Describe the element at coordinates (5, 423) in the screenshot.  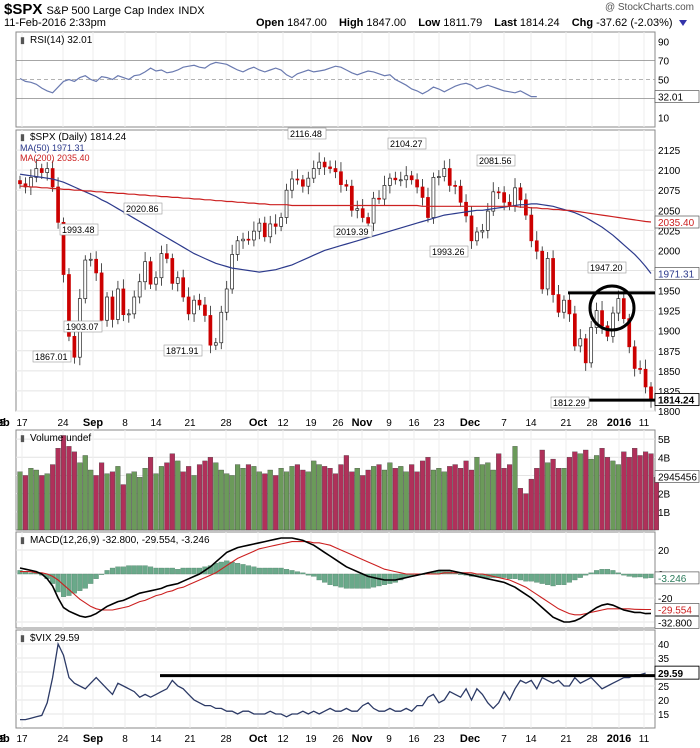
I see `x-label-top-24: Feb` at that location.